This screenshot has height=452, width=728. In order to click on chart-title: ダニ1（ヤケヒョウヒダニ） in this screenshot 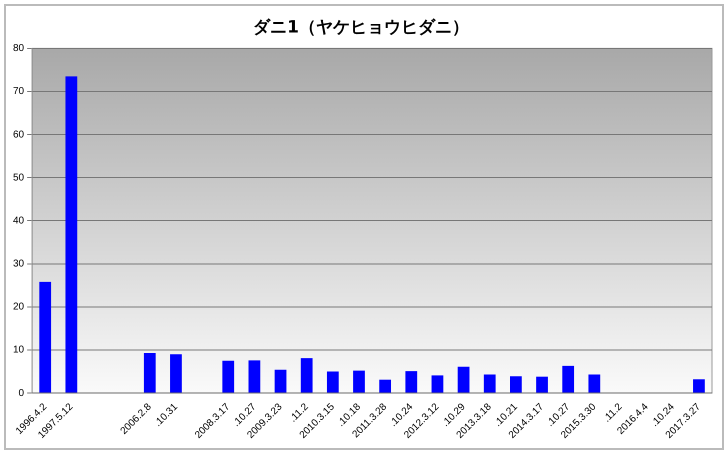, I will do `click(361, 28)`.